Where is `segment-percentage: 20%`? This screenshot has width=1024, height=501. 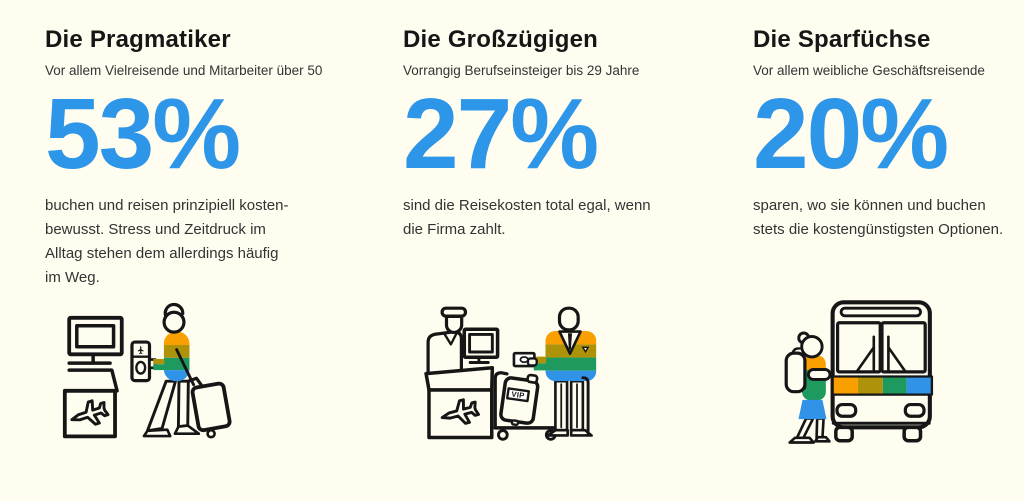
segment-percentage: 20% is located at coordinates (851, 134).